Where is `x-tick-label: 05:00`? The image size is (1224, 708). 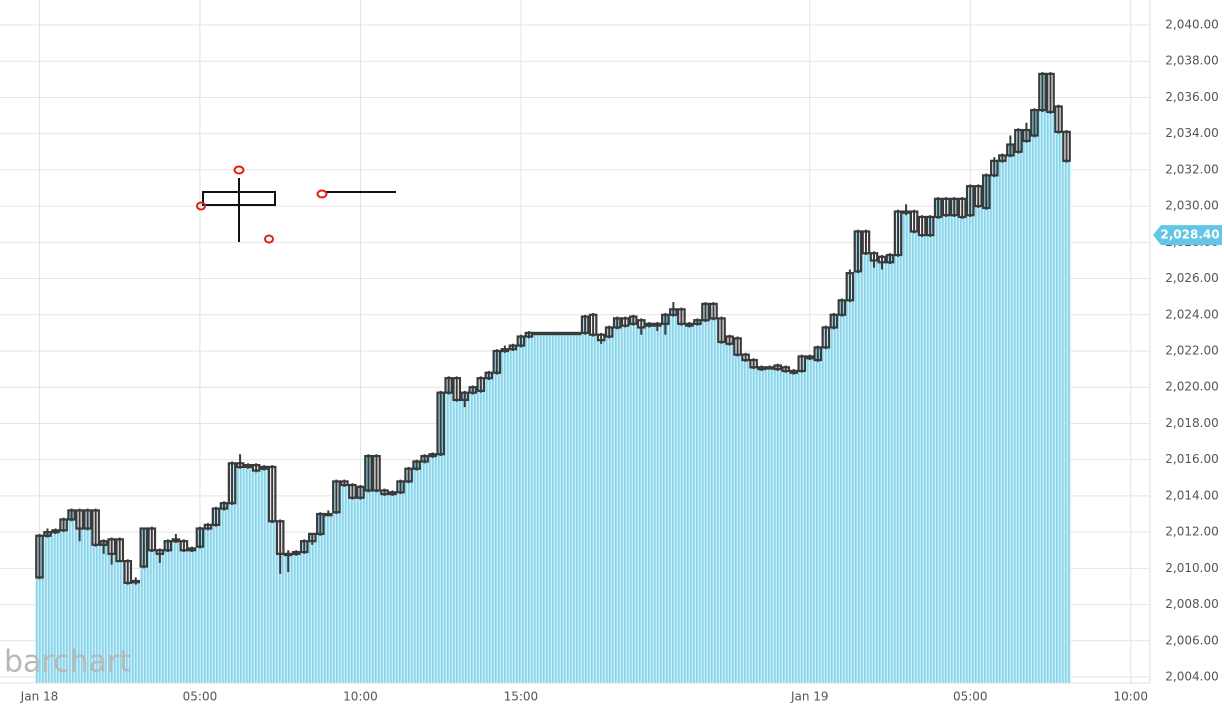
x-tick-label: 05:00 is located at coordinates (970, 697).